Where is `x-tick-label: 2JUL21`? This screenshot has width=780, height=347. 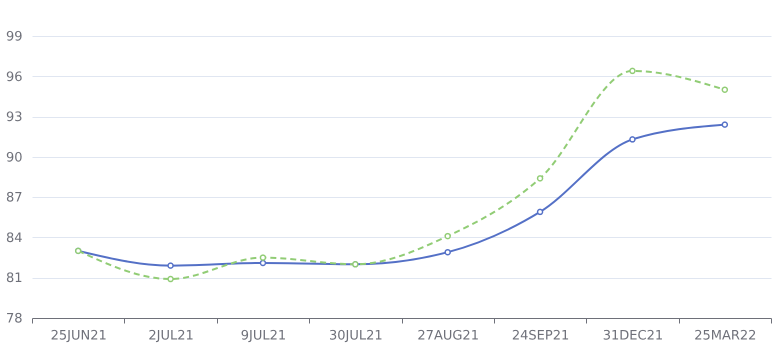 x-tick-label: 2JUL21 is located at coordinates (171, 336).